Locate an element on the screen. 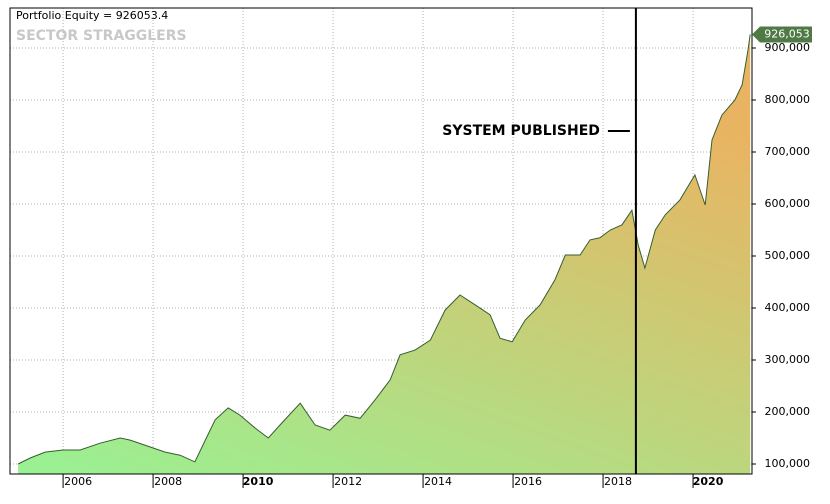 Image resolution: width=830 pixels, height=504 pixels. published-label: SYSTEM PUBLISHED is located at coordinates (521, 131).